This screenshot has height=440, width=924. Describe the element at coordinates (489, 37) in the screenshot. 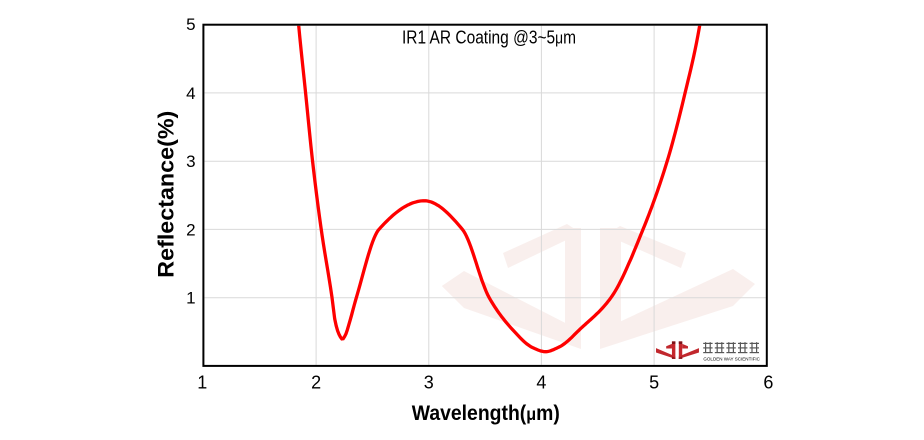

I see `svg-text: IR1 AR Coating @3~5μm` at that location.